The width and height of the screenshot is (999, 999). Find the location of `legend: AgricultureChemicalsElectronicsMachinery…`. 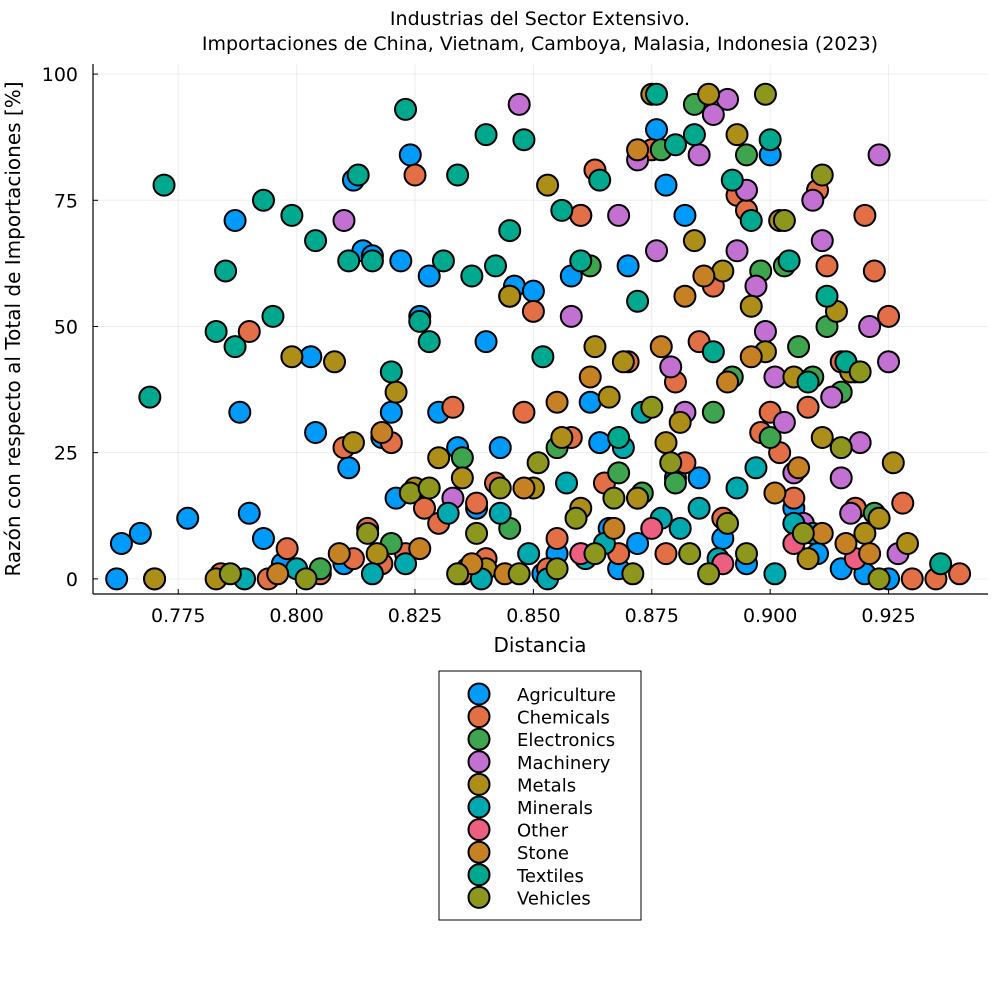

legend: AgricultureChemicalsElectronicsMachinery… is located at coordinates (540, 795).